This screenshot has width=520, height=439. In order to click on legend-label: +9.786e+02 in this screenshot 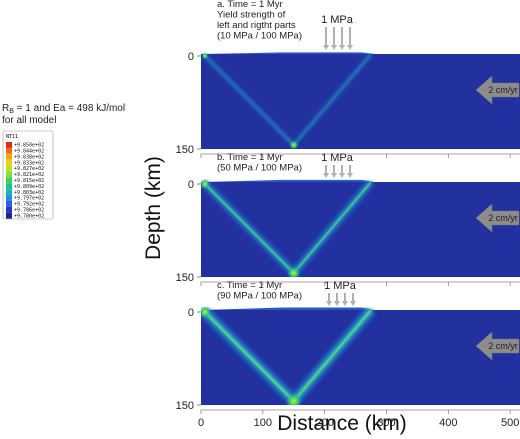, I will do `click(29, 211)`.